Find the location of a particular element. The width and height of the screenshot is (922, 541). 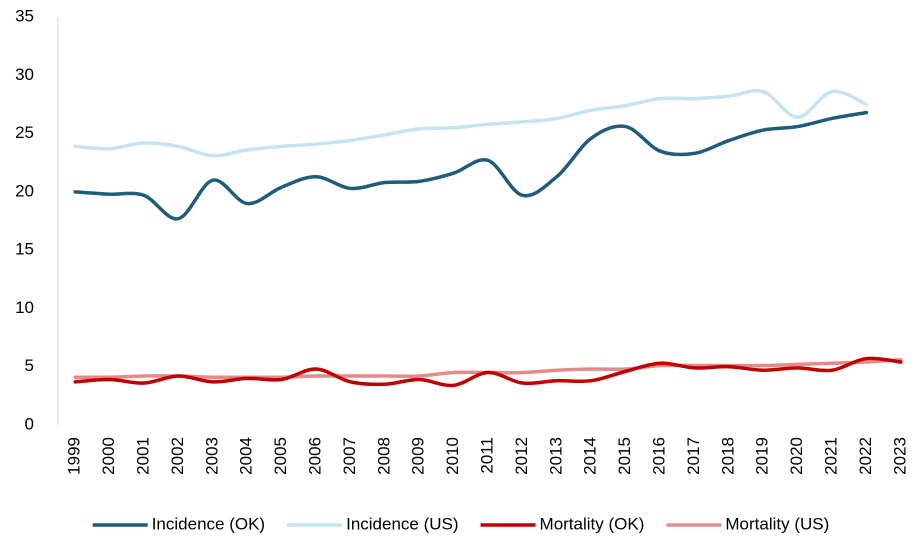

y-tick-label: 20 is located at coordinates (24, 190).